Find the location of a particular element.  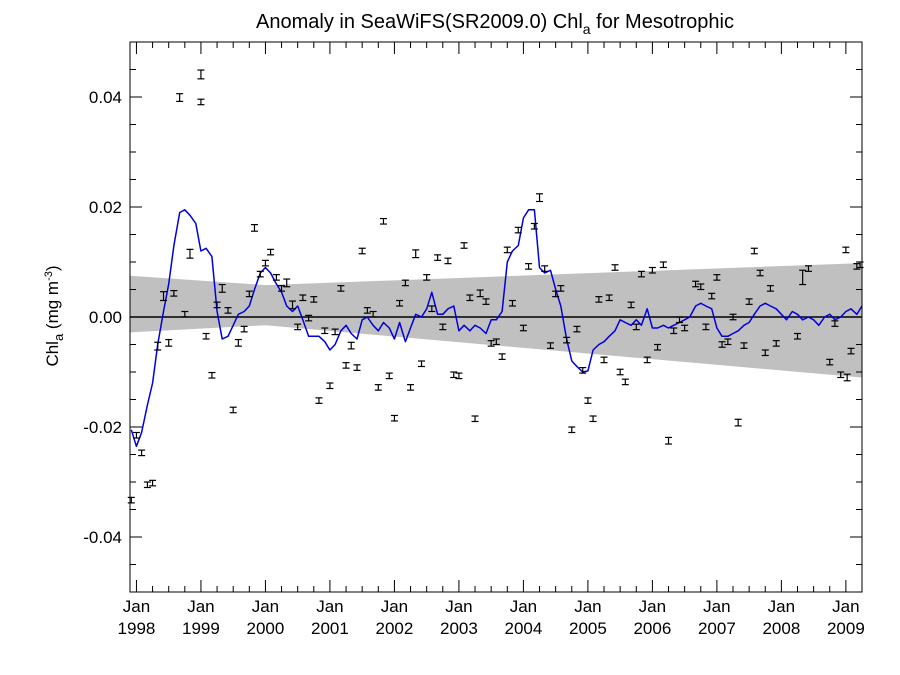

x-tick-label-year: 2003 is located at coordinates (459, 628).